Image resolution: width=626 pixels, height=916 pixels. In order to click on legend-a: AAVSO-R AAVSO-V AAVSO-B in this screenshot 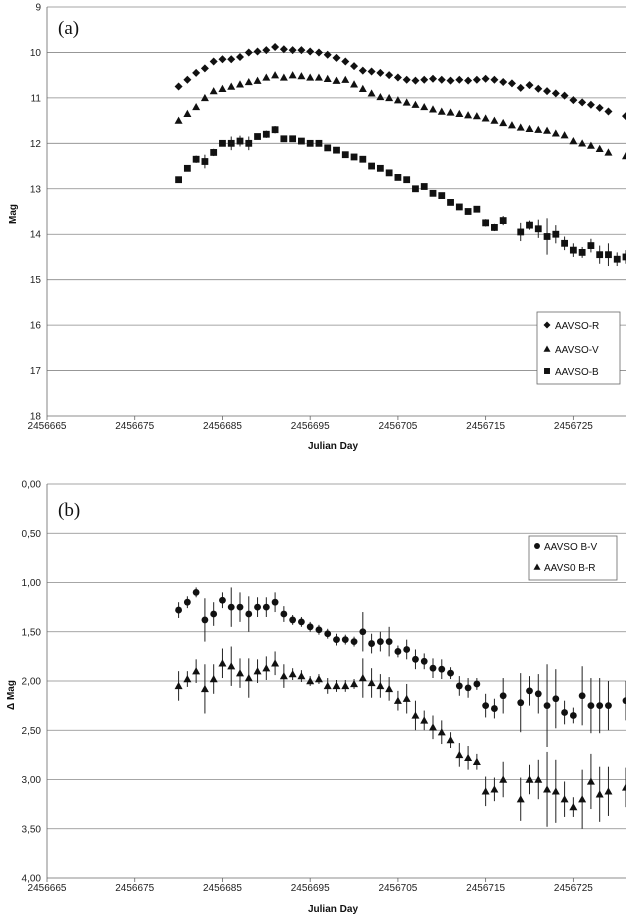, I will do `click(578, 348)`.